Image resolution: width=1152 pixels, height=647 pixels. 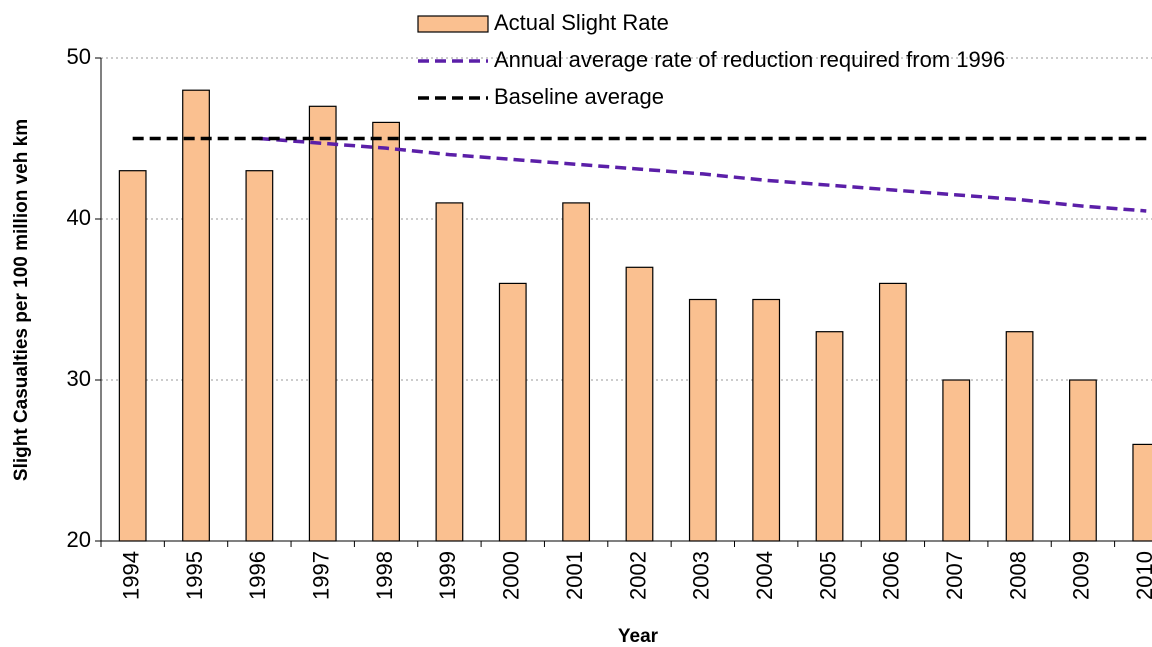 I want to click on x-tick-label: 1998, so click(x=384, y=575).